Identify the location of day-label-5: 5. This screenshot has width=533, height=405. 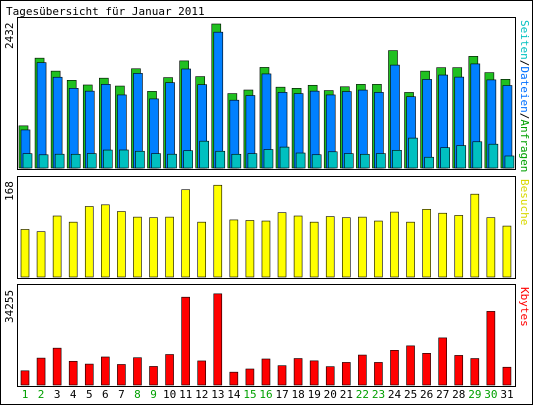
(89, 394).